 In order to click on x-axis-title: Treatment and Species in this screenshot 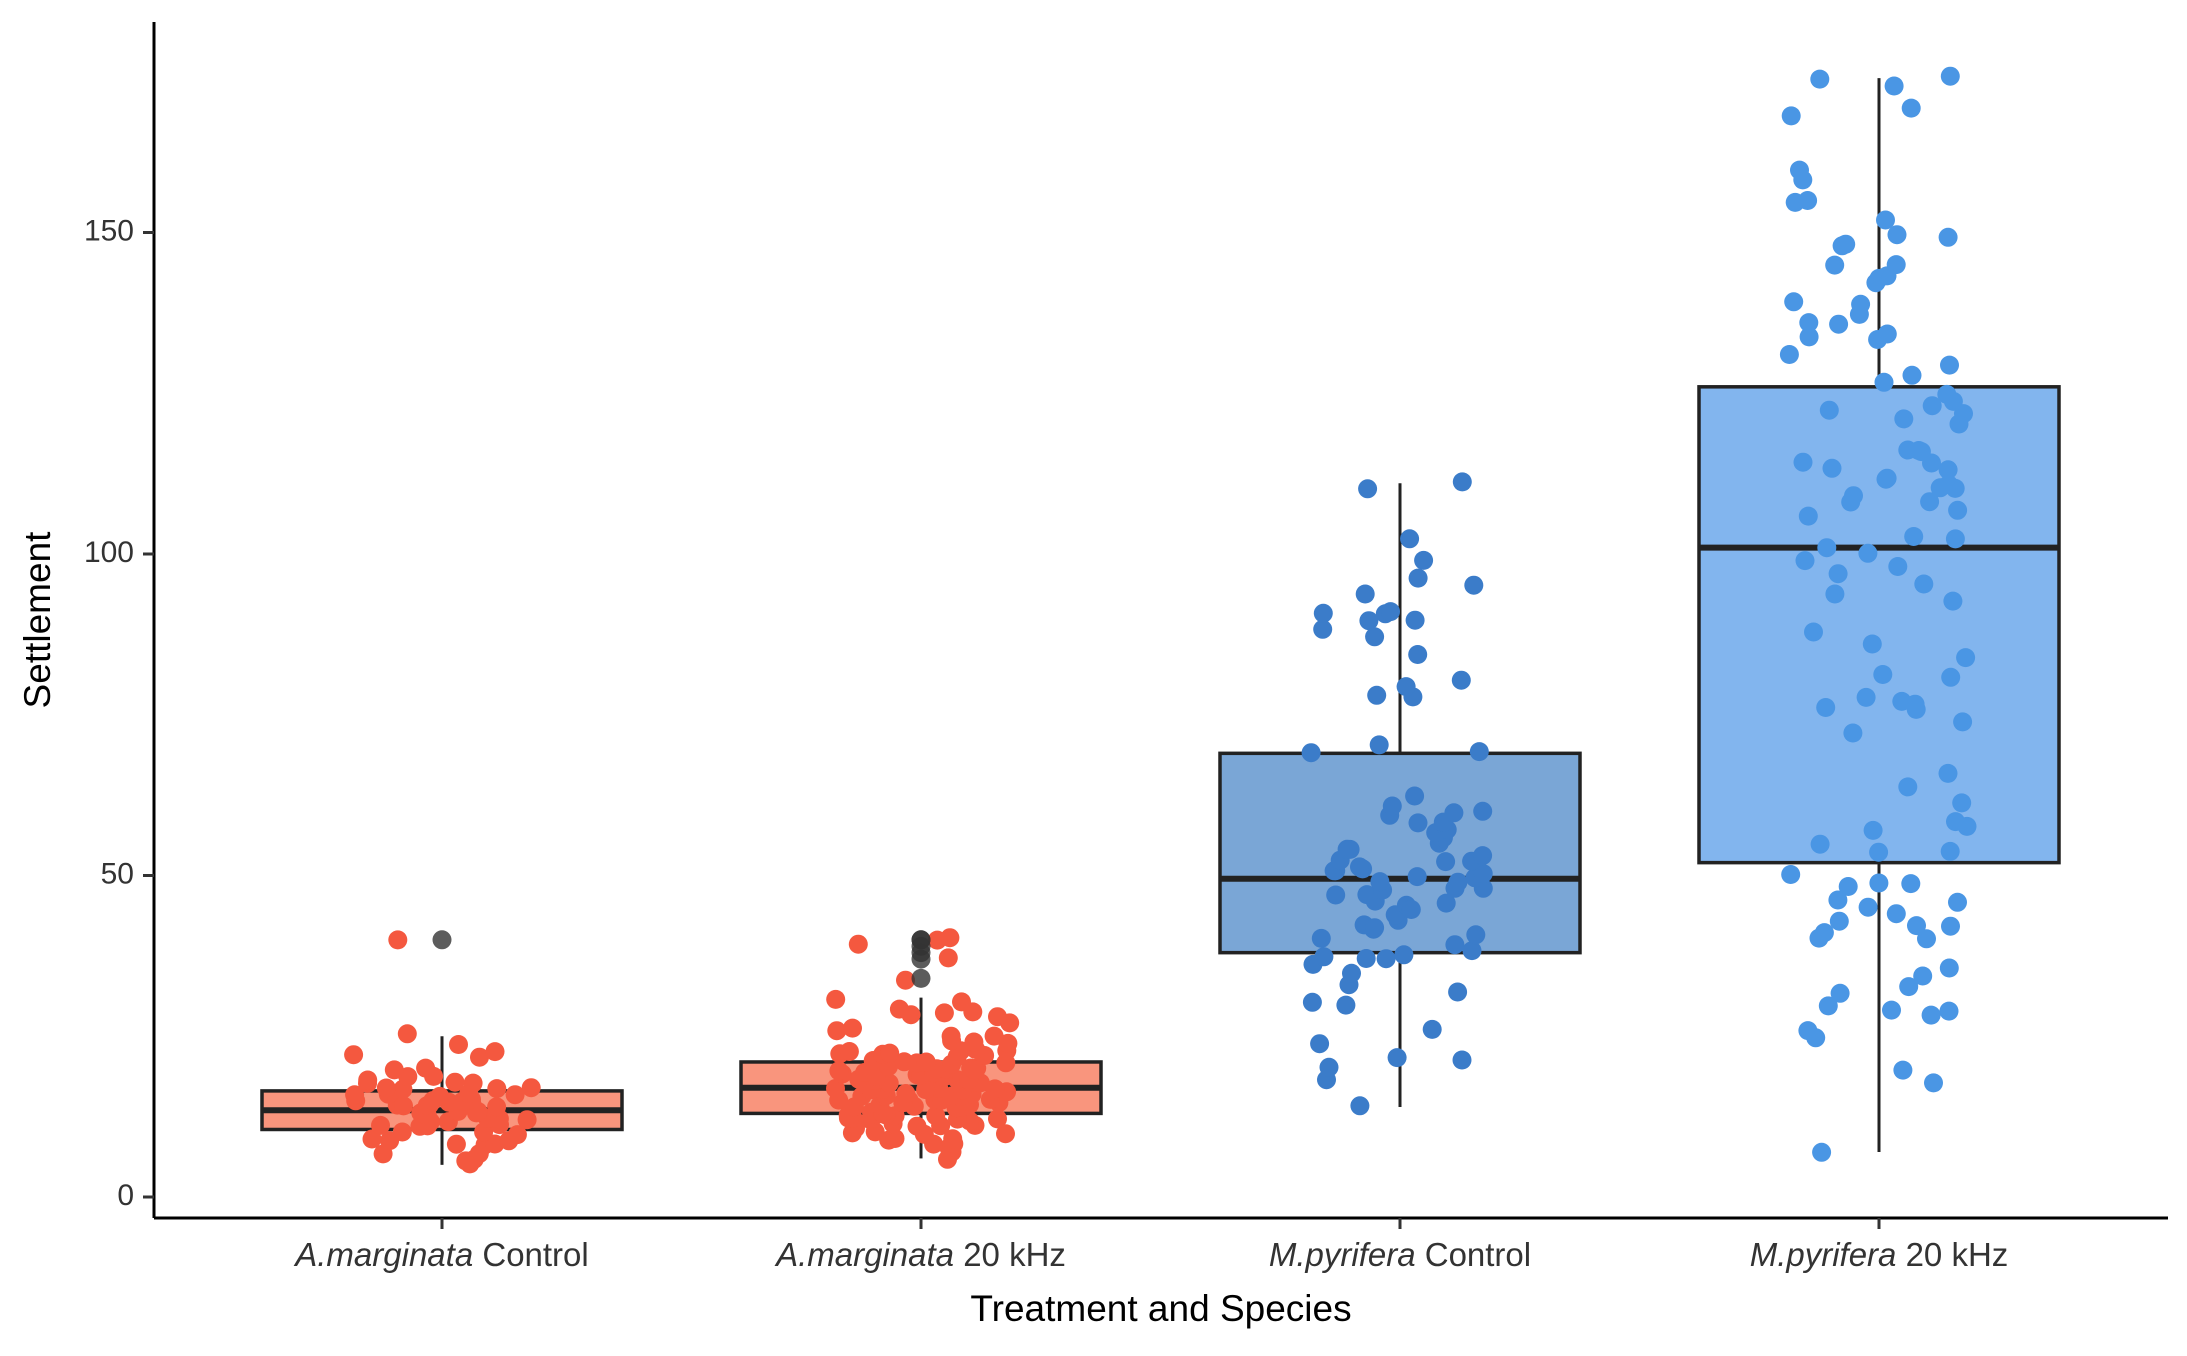, I will do `click(1160, 1308)`.